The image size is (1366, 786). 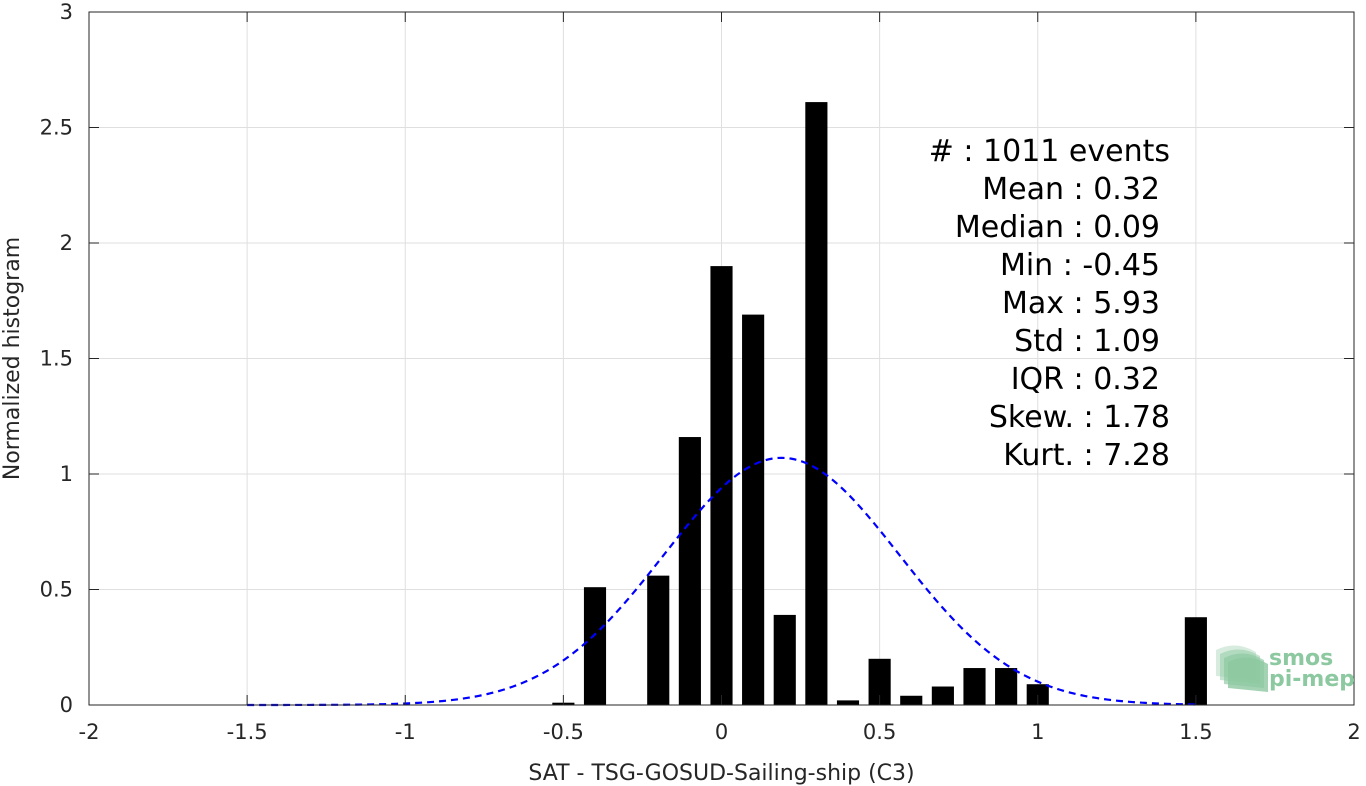 What do you see at coordinates (66, 243) in the screenshot?
I see `y-tick-label: 2` at bounding box center [66, 243].